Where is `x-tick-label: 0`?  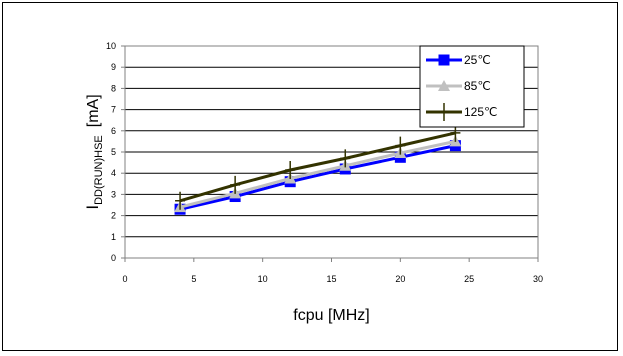
x-tick-label: 0 is located at coordinates (124, 279).